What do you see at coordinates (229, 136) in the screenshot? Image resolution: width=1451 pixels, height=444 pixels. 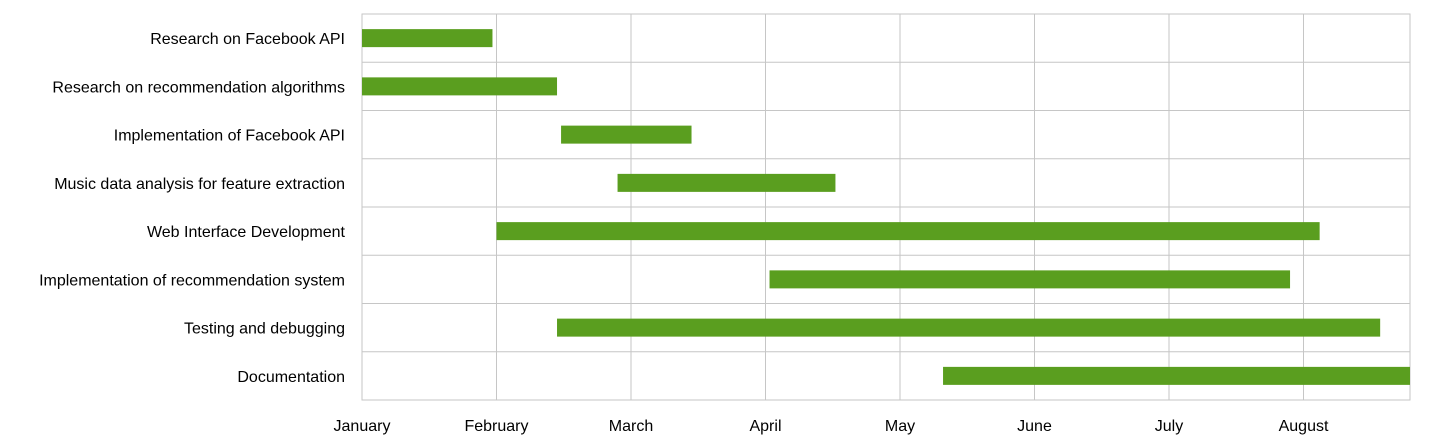 I see `task-label: Implementation of Facebook API` at bounding box center [229, 136].